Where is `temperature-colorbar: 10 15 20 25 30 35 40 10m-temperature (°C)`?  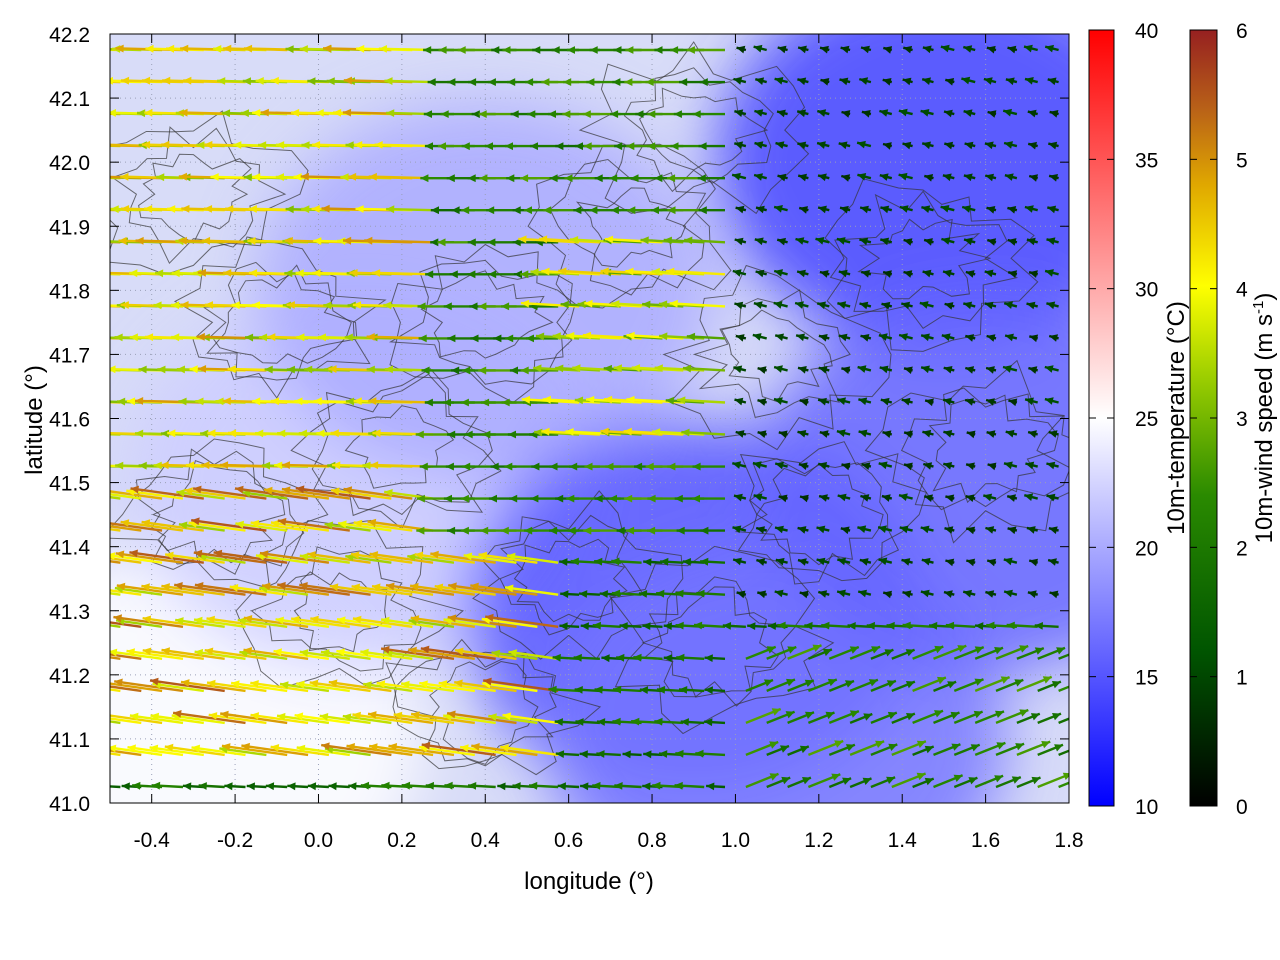 temperature-colorbar: 10 15 20 25 30 35 40 10m-temperature (°C) is located at coordinates (1139, 419).